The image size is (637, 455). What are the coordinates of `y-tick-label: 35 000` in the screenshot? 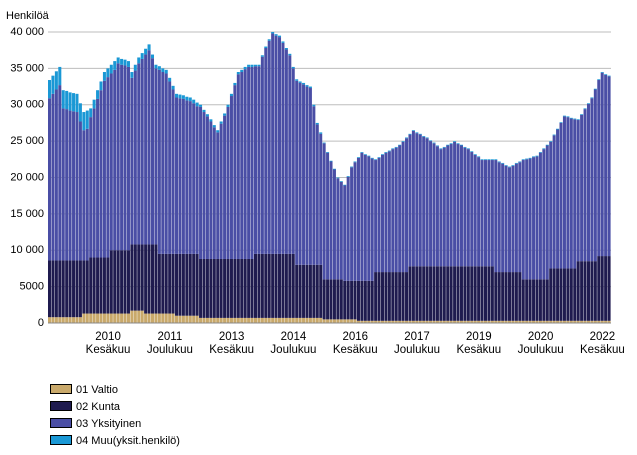 It's located at (27, 68).